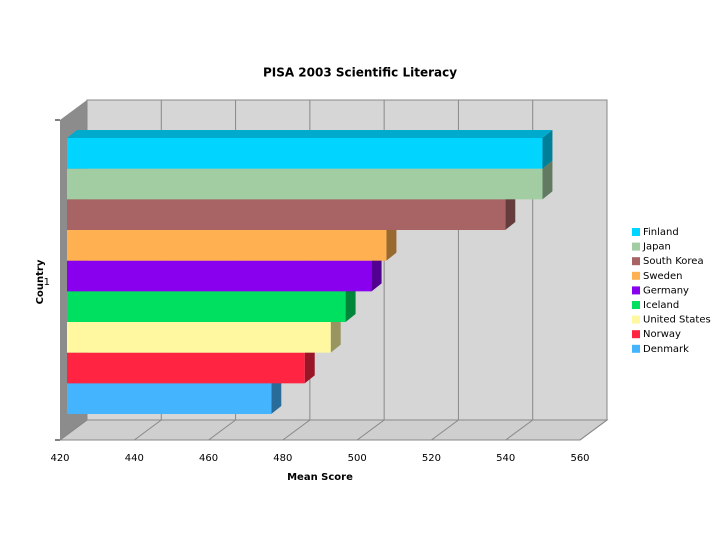 Image resolution: width=720 pixels, height=544 pixels. Describe the element at coordinates (282, 458) in the screenshot. I see `x-tick-label: 480` at that location.